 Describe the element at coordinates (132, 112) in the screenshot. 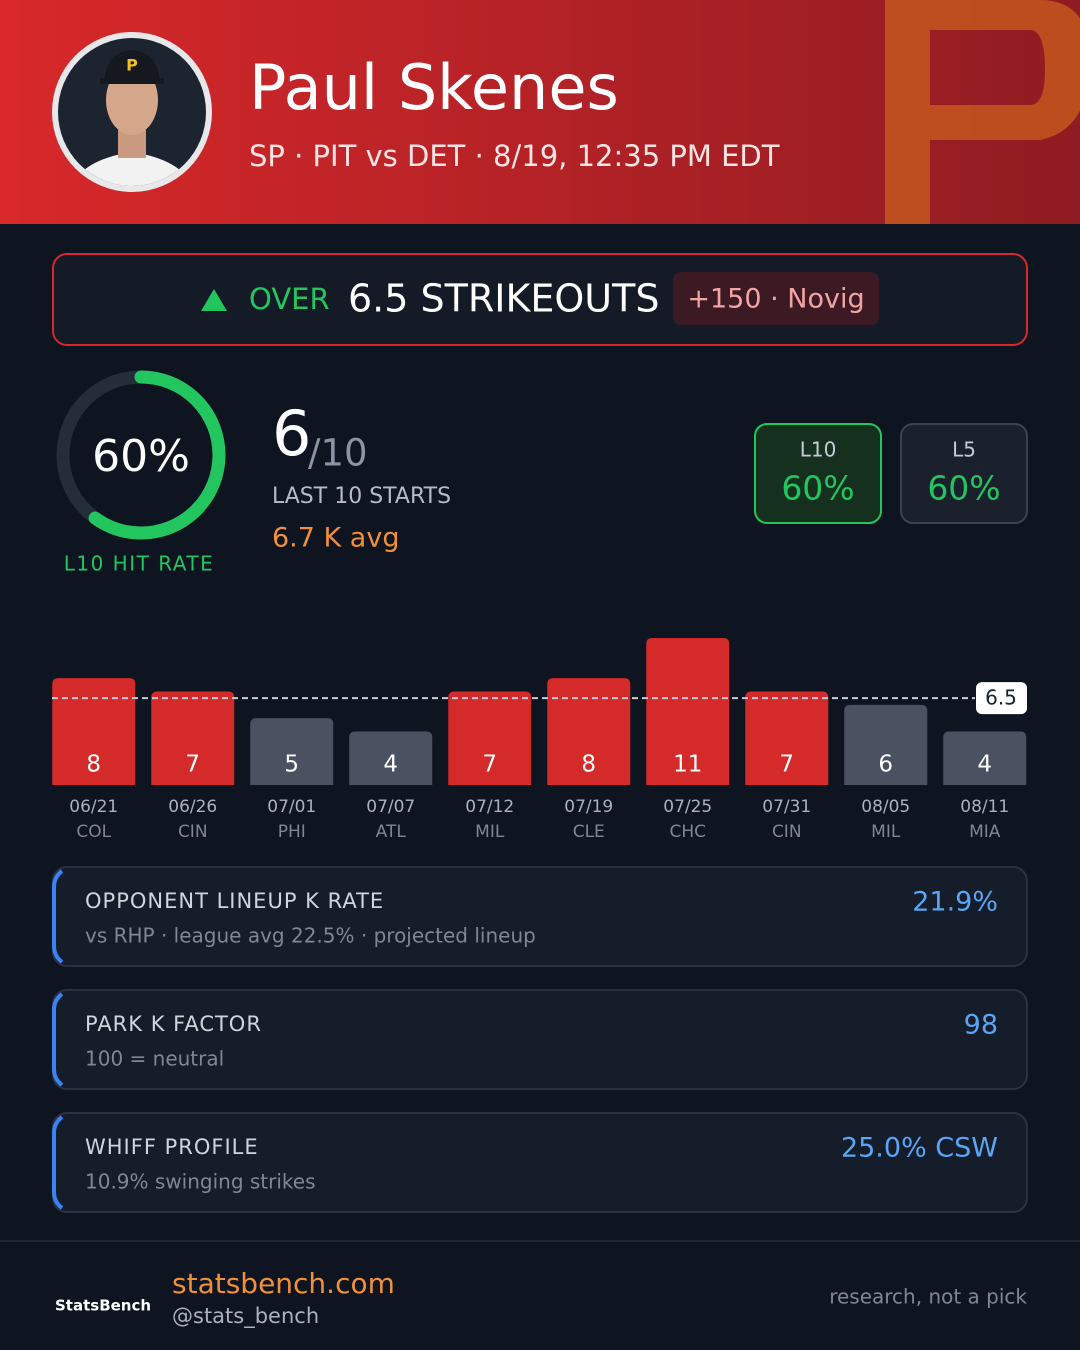

I see `avatar: P` at that location.